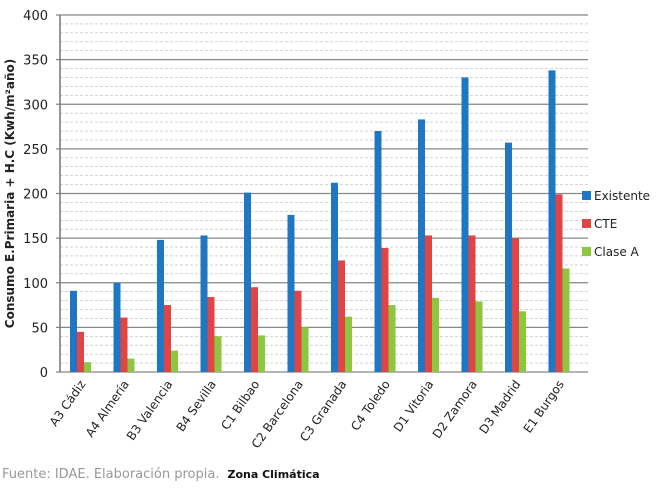  I want to click on legend-label: Clase A, so click(617, 252).